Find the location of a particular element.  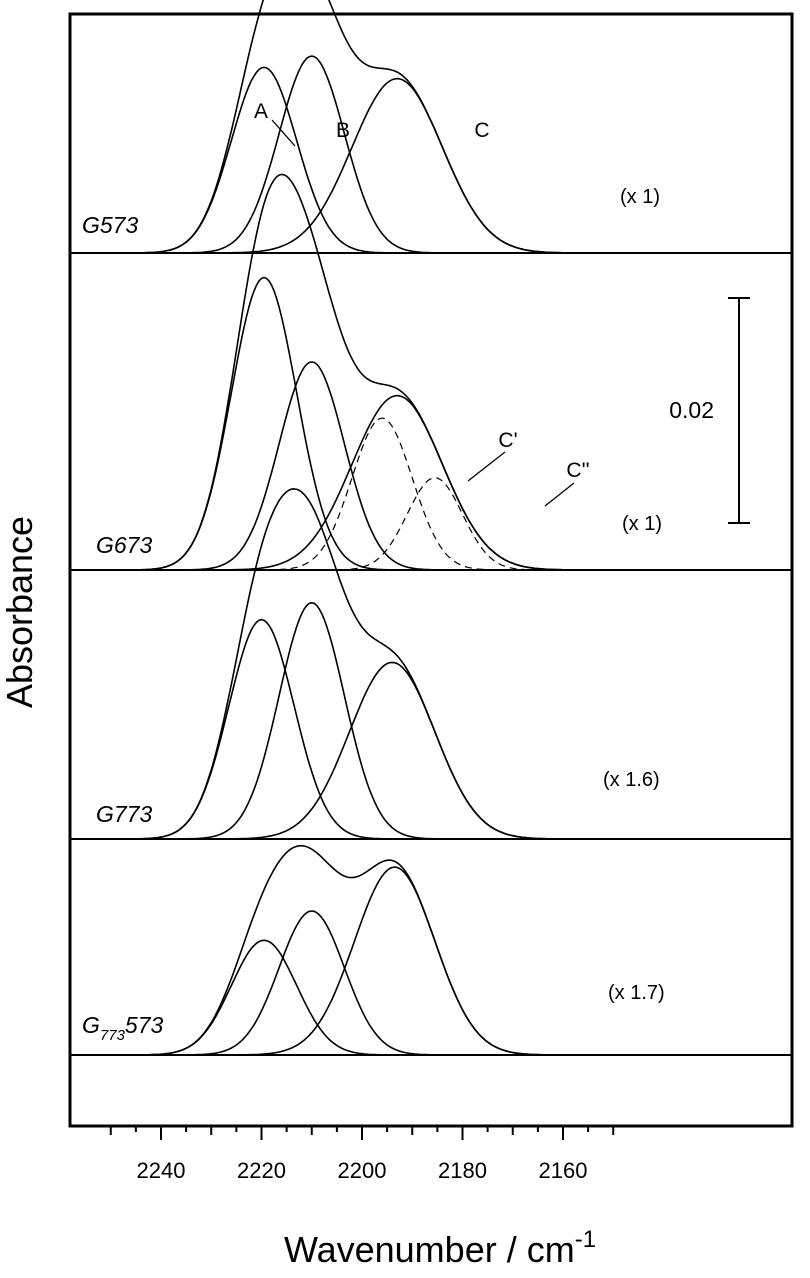

panel-label: G773 is located at coordinates (124, 814).